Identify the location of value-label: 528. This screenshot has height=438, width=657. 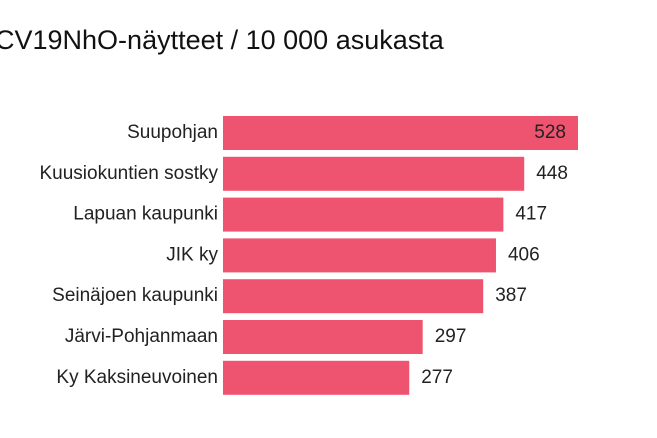
(550, 132).